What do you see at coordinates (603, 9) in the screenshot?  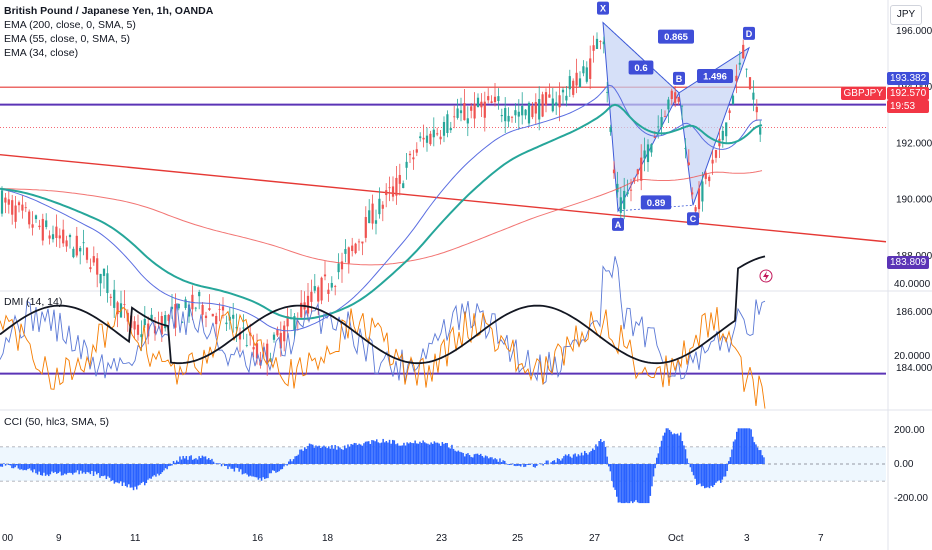 I see `pattern-point-label: X` at bounding box center [603, 9].